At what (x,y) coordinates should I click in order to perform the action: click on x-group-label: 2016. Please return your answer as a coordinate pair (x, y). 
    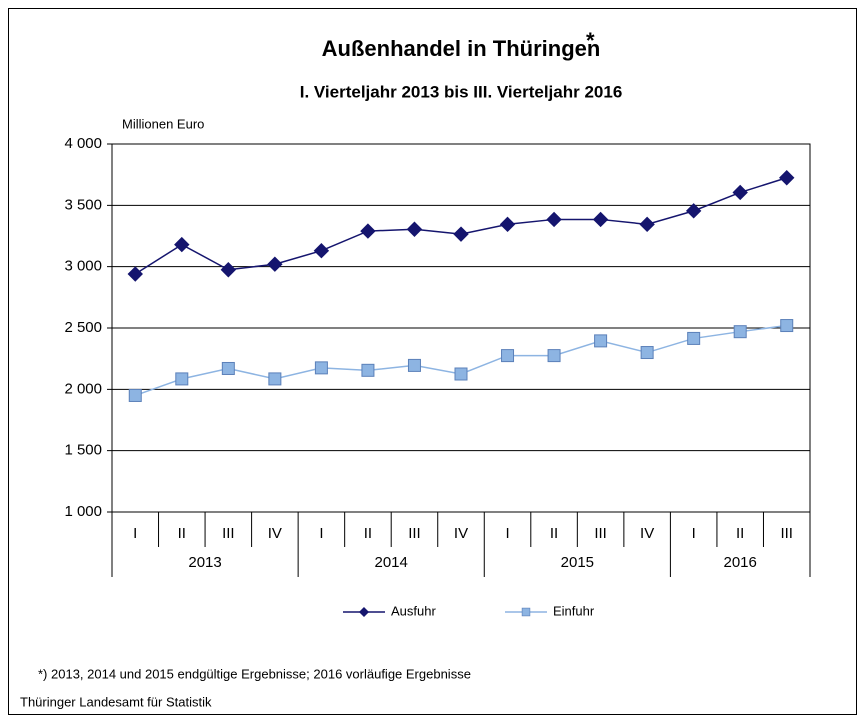
    Looking at the image, I should click on (740, 562).